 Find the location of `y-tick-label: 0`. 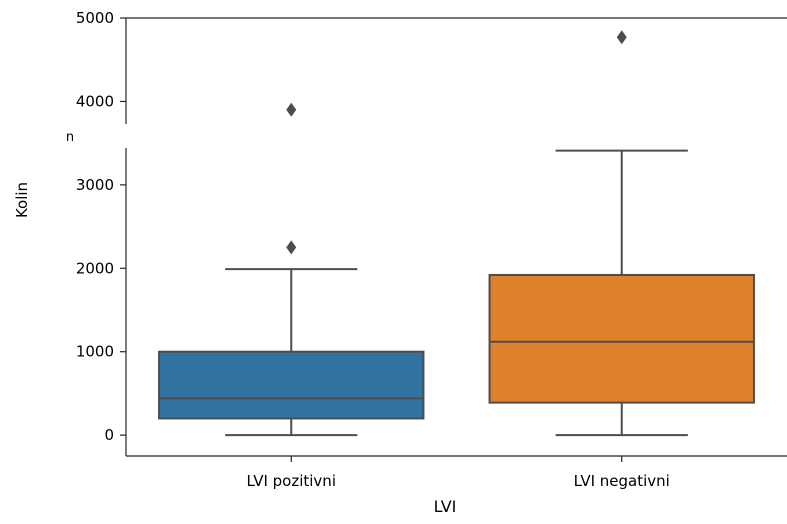

y-tick-label: 0 is located at coordinates (109, 435).